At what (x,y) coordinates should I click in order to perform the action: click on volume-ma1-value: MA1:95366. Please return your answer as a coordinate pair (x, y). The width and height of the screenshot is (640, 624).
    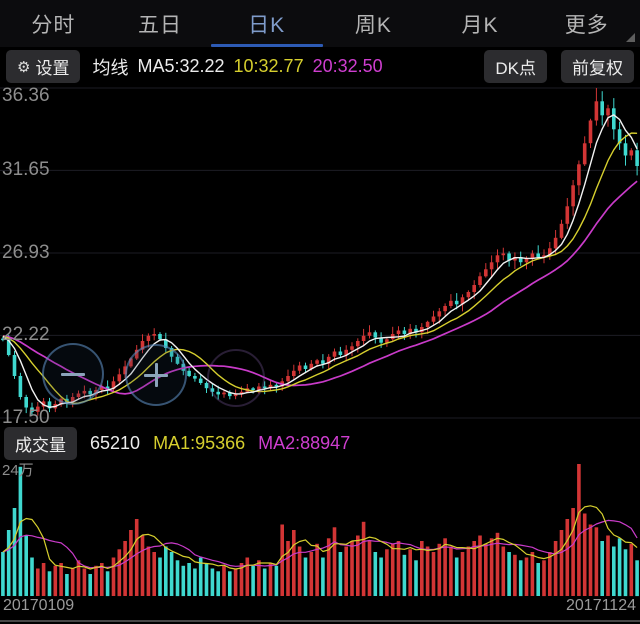
    Looking at the image, I should click on (199, 442).